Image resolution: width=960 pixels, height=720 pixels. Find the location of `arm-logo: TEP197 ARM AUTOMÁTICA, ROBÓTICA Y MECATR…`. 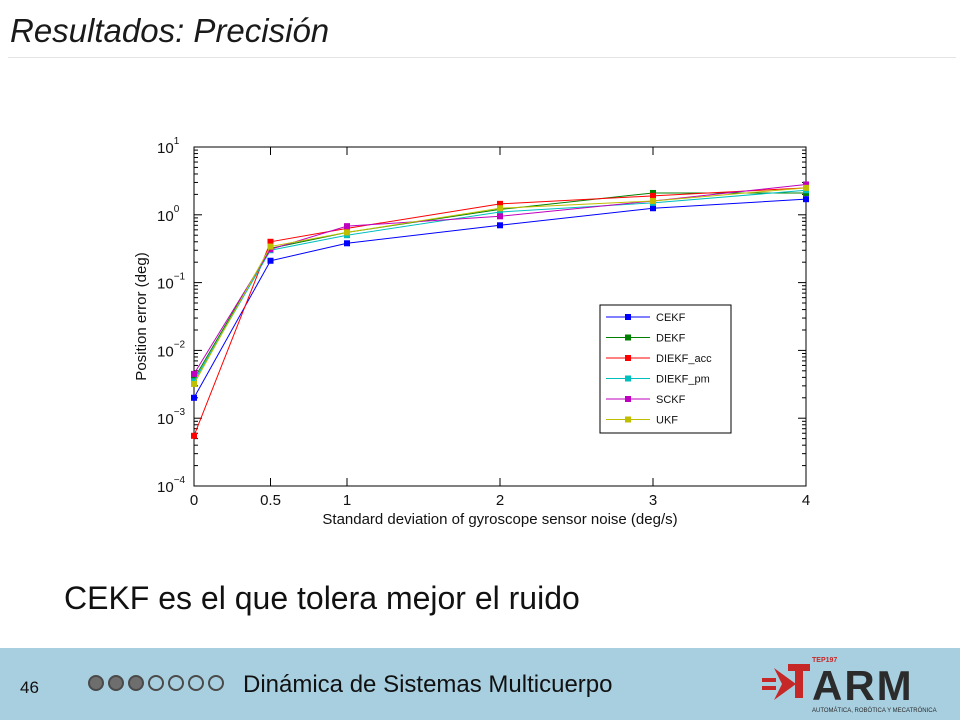

arm-logo: TEP197 ARM AUTOMÁTICA, ROBÓTICA Y MECATR… is located at coordinates (849, 685).